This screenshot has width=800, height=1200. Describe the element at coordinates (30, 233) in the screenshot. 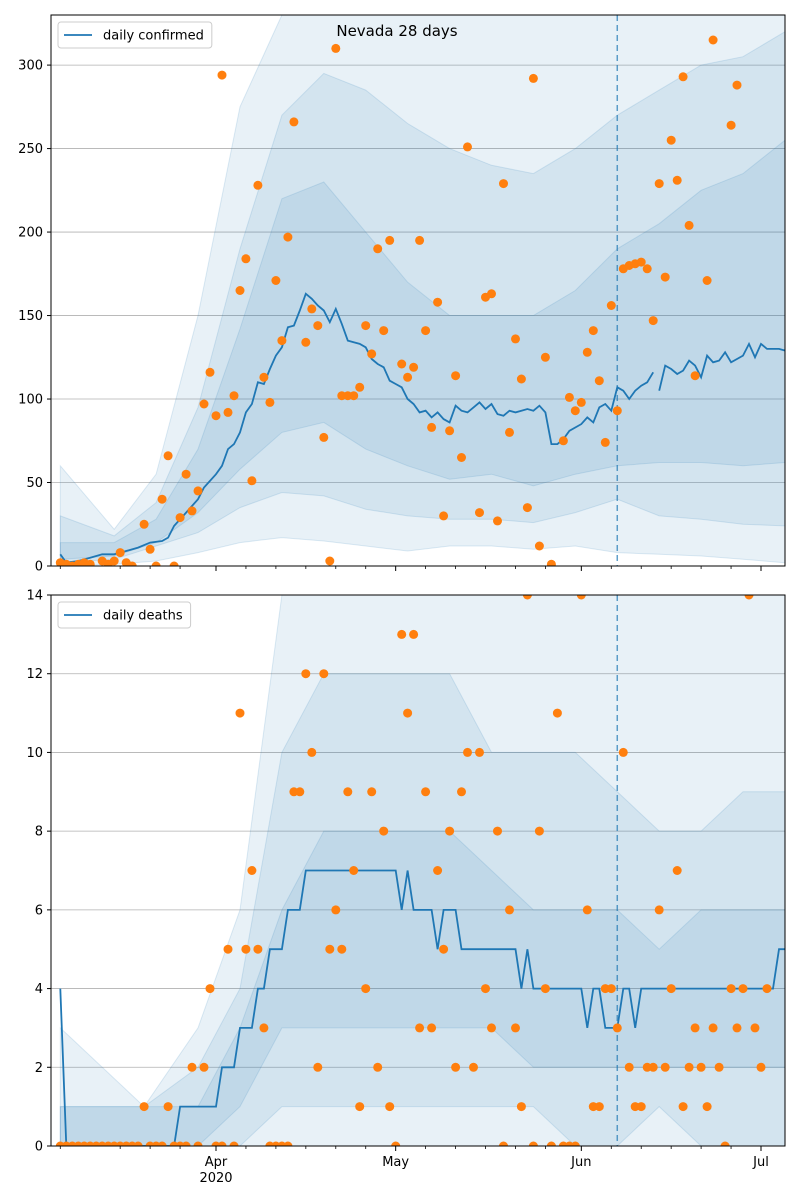

I see `y-tick-label: 200` at that location.